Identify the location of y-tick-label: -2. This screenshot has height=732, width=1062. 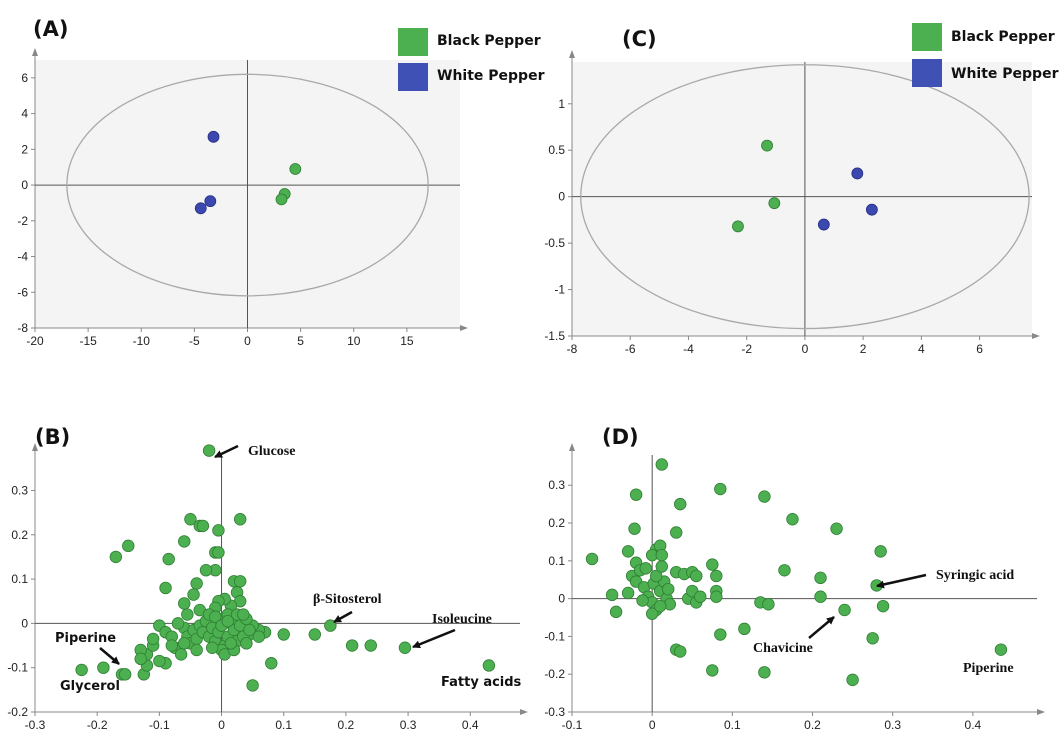
(22, 221).